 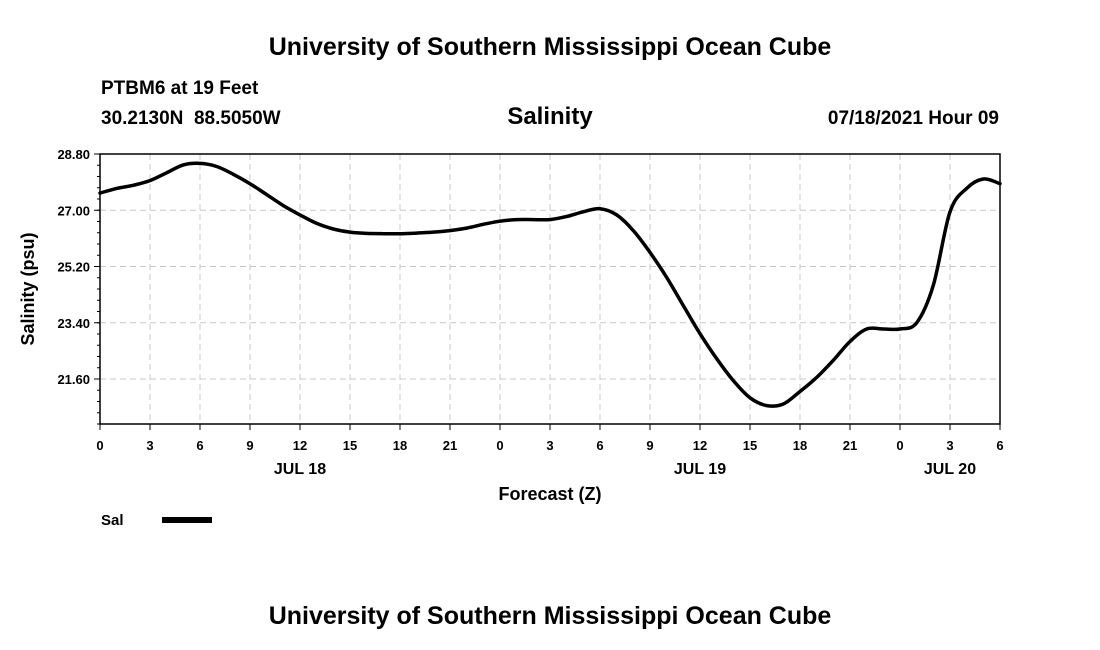 What do you see at coordinates (73, 267) in the screenshot?
I see `y-tick-label: 25.20` at bounding box center [73, 267].